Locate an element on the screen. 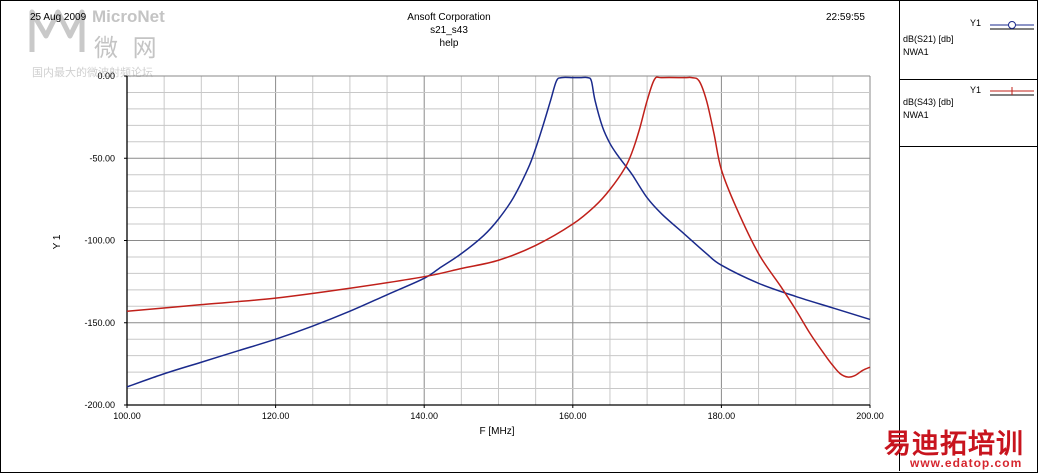 The height and width of the screenshot is (473, 1038). header-plot-name: s21_s43 is located at coordinates (449, 30).